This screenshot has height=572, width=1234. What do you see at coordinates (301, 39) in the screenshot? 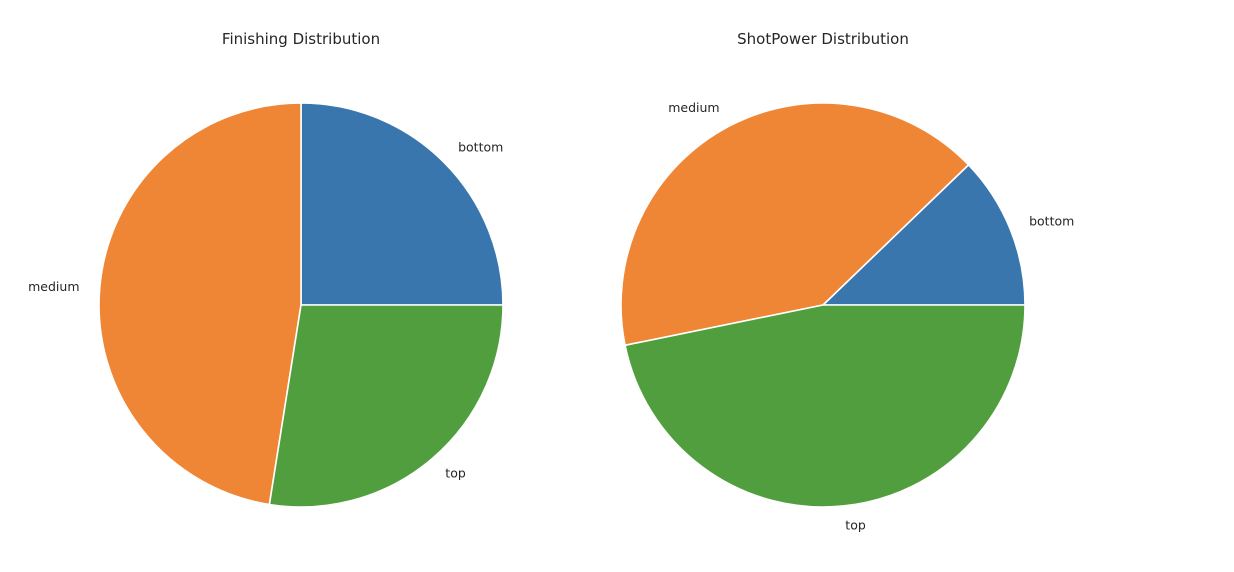
I see `finishing-chart-title: Finishing Distribution` at bounding box center [301, 39].